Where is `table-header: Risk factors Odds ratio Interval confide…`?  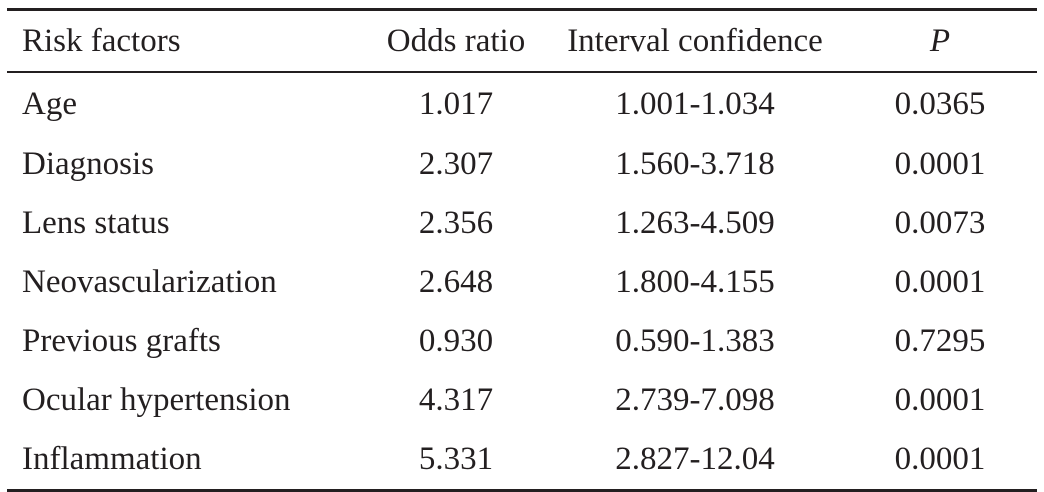 table-header: Risk factors Odds ratio Interval confide… is located at coordinates (522, 40).